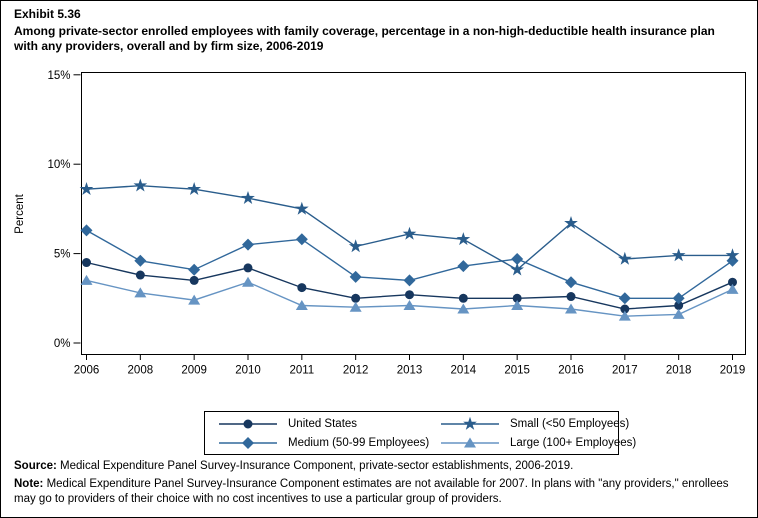 The image size is (758, 518). I want to click on x-tick-label: 2014, so click(464, 371).